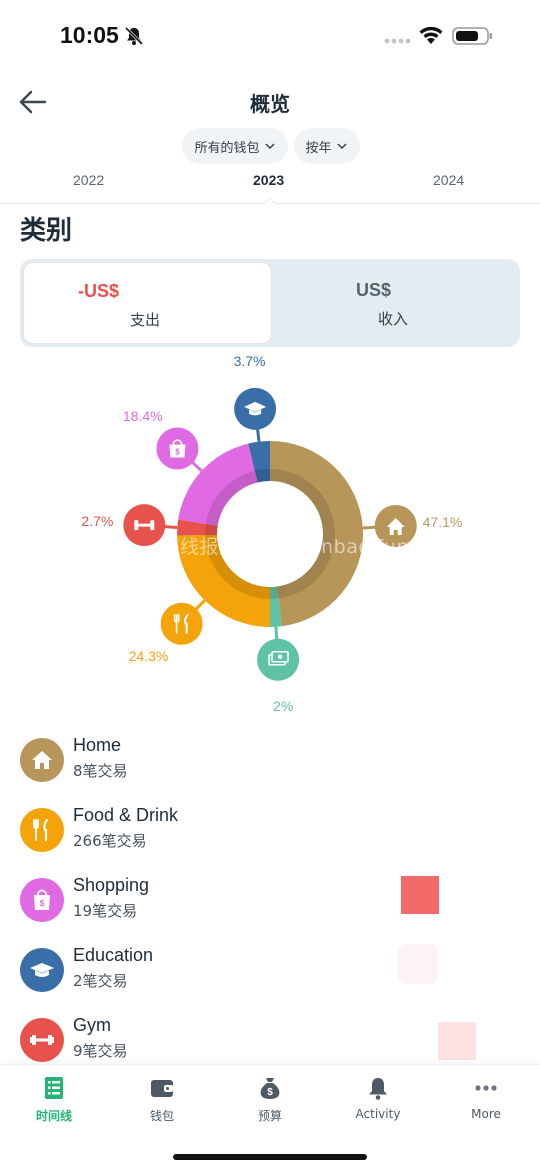 The image size is (540, 1170). Describe the element at coordinates (374, 290) in the screenshot. I see `income-amount: US$` at that location.